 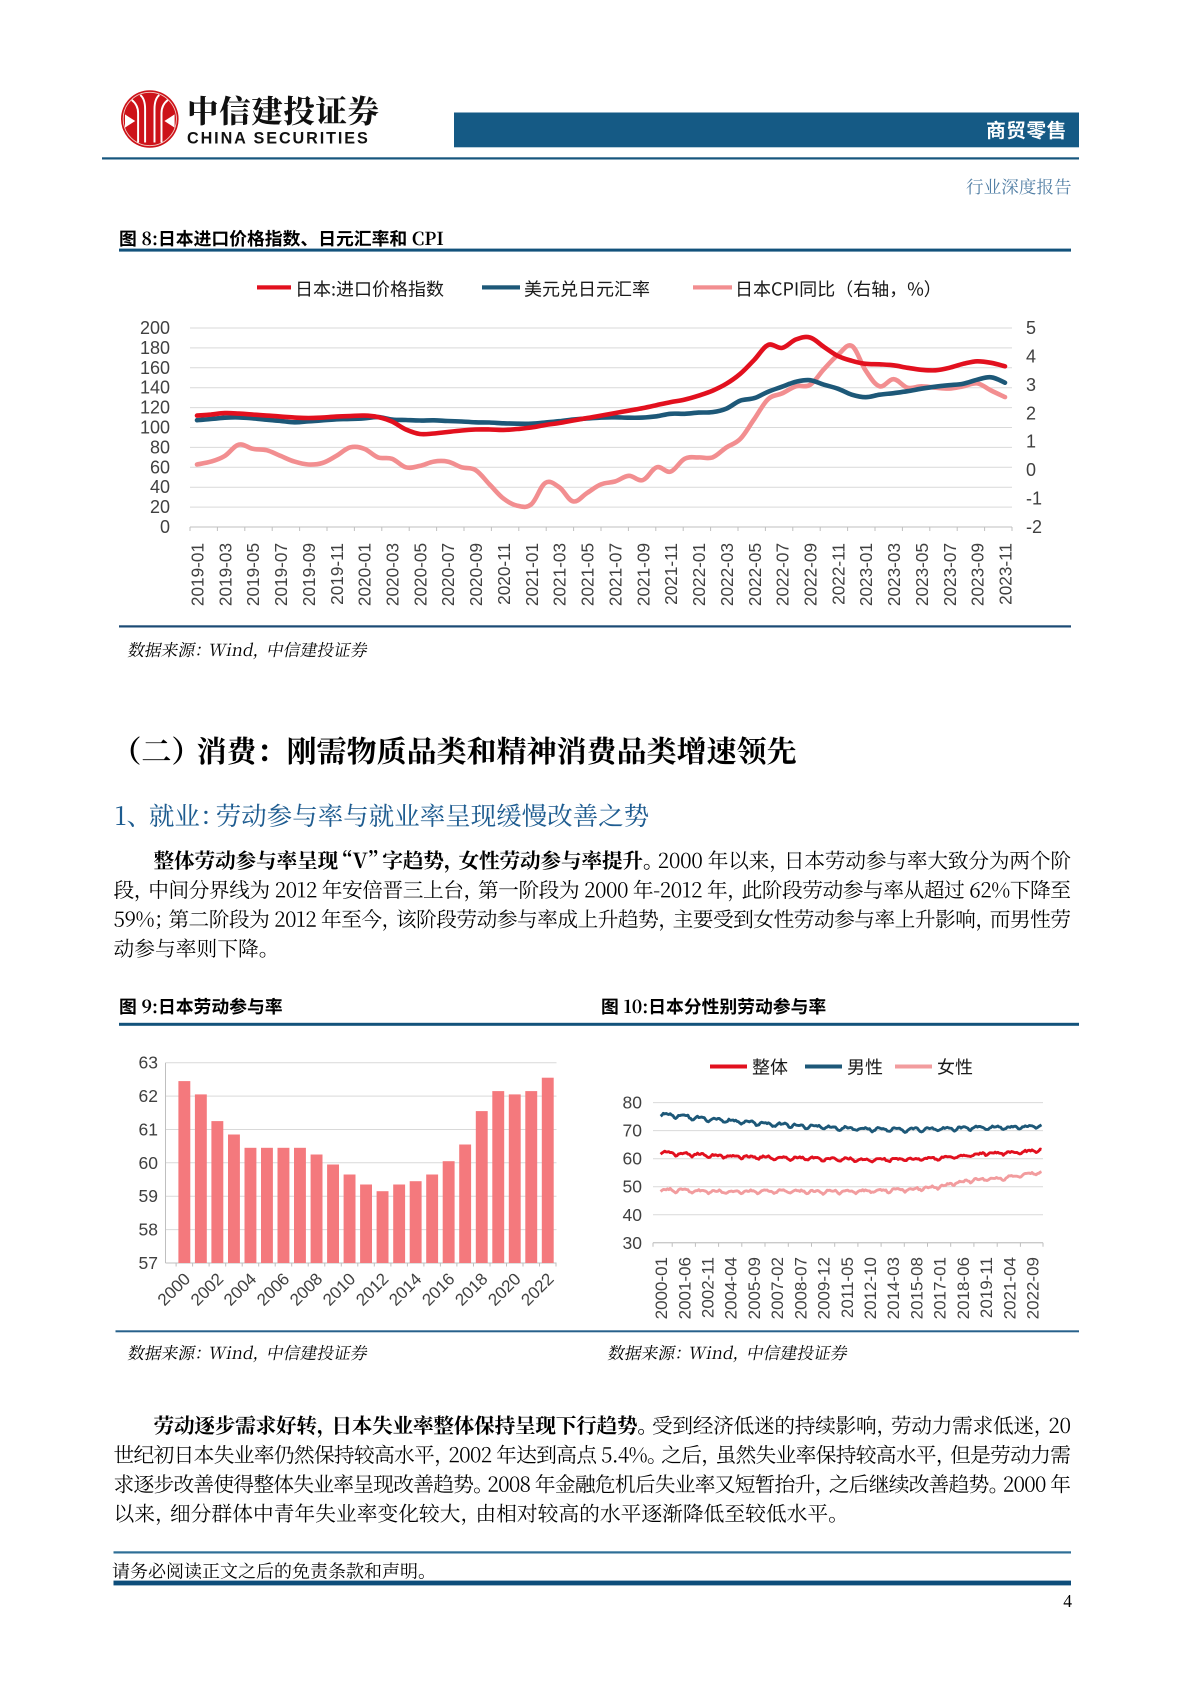 What do you see at coordinates (148, 1096) in the screenshot?
I see `svg-text: 62` at bounding box center [148, 1096].